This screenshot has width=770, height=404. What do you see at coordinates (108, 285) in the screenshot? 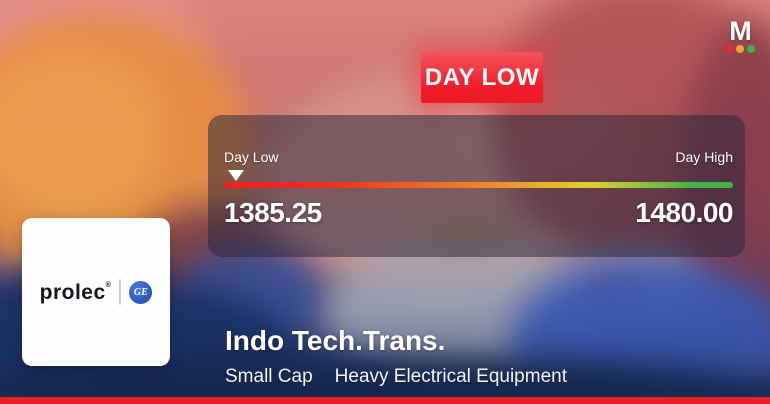
I see `registered-mark: ®` at bounding box center [108, 285].